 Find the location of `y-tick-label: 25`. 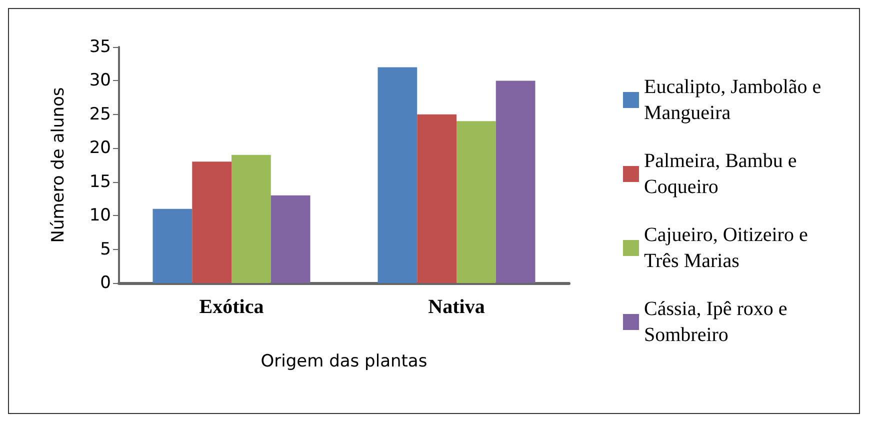

y-tick-label: 25 is located at coordinates (100, 114).